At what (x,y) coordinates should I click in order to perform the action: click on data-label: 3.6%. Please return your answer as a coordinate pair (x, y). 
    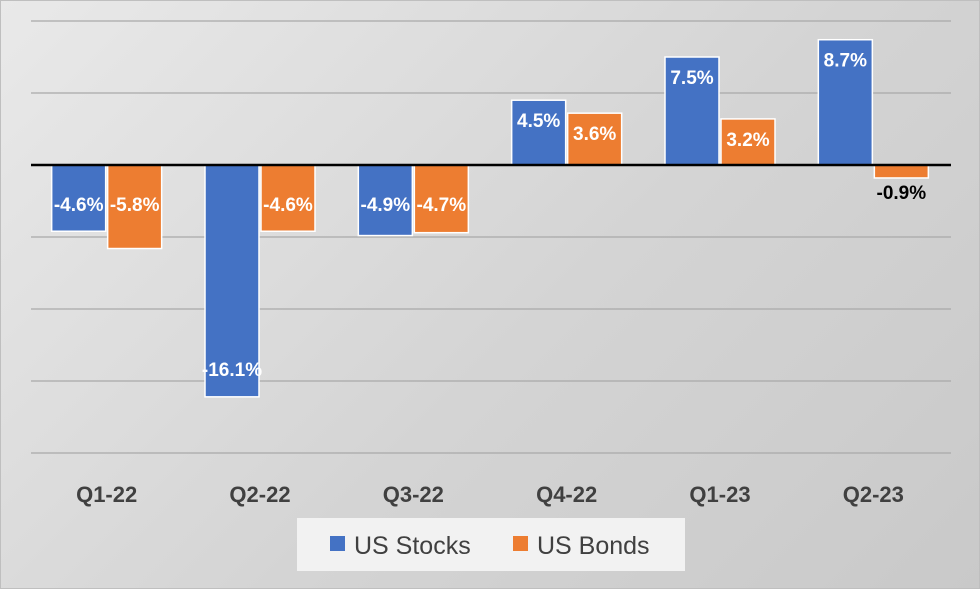
    Looking at the image, I should click on (594, 134).